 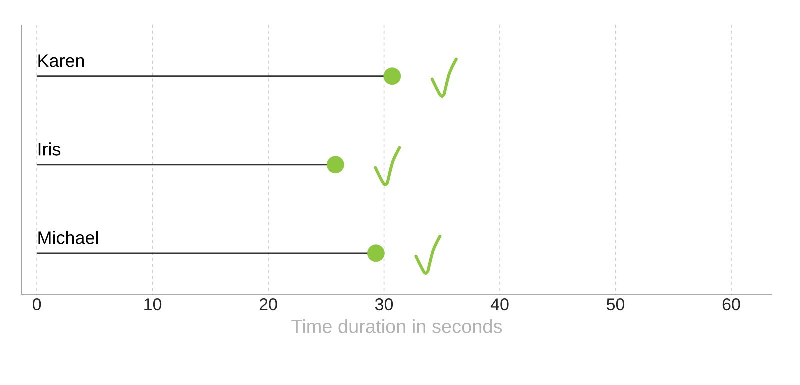 What do you see at coordinates (269, 304) in the screenshot?
I see `x-tick-label: 20` at bounding box center [269, 304].